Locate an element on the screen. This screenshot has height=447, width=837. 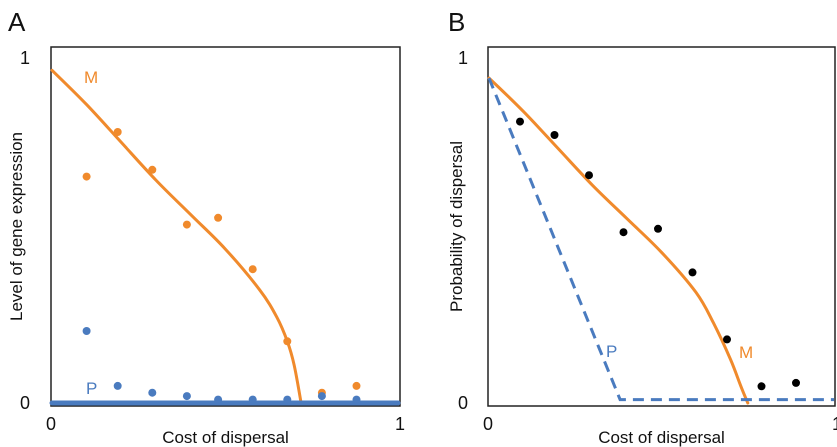
panel-letter: B is located at coordinates (456, 22).